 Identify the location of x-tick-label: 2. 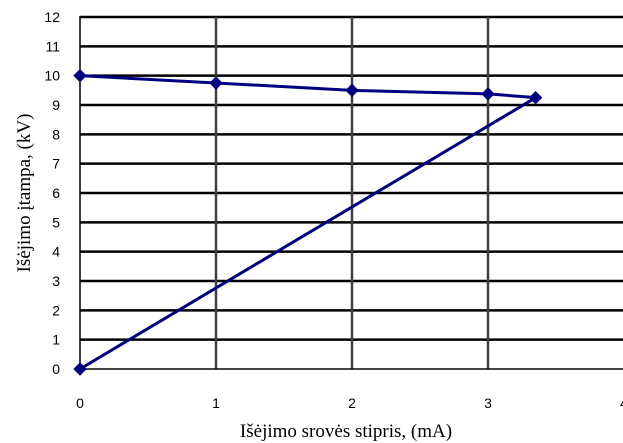
(352, 403).